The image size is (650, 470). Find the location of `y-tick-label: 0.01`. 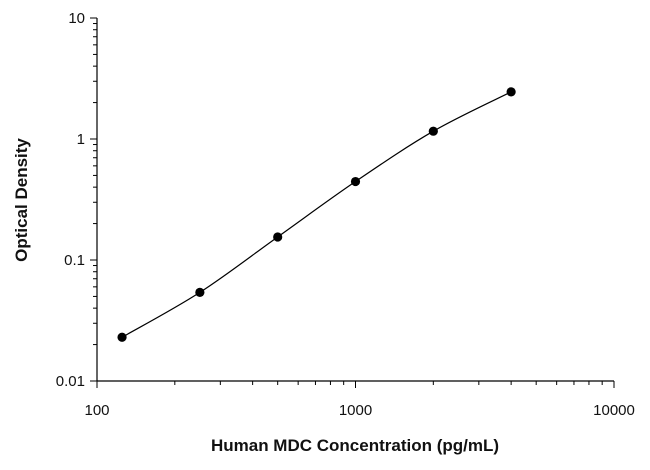

y-tick-label: 0.01 is located at coordinates (70, 381).